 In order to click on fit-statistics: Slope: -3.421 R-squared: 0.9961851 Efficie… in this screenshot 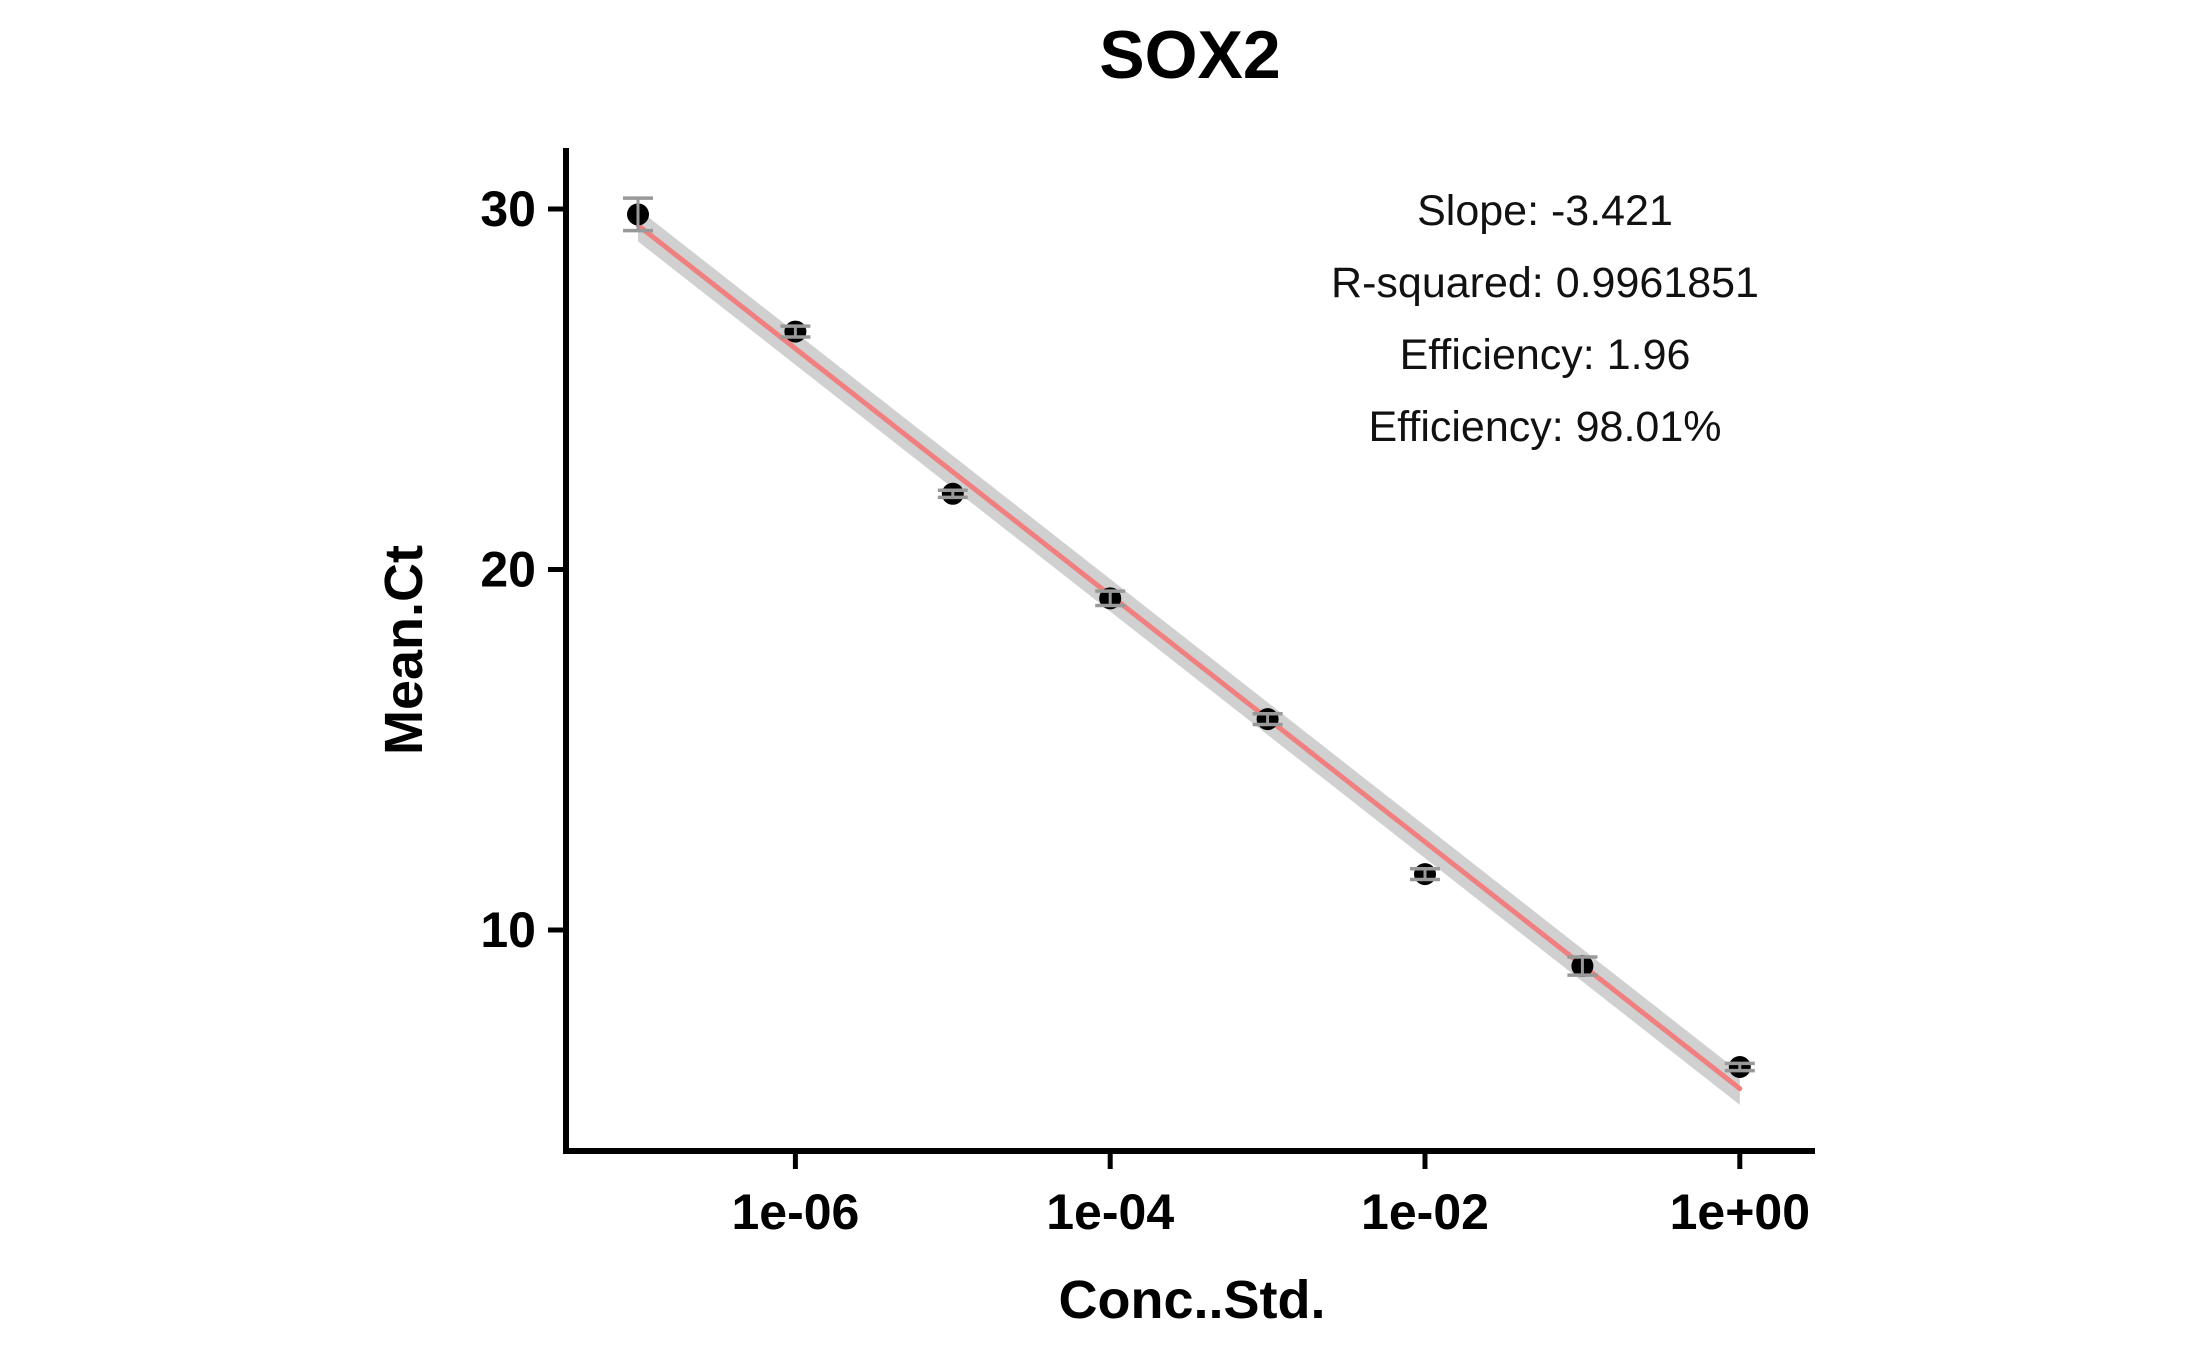, I will do `click(1545, 319)`.